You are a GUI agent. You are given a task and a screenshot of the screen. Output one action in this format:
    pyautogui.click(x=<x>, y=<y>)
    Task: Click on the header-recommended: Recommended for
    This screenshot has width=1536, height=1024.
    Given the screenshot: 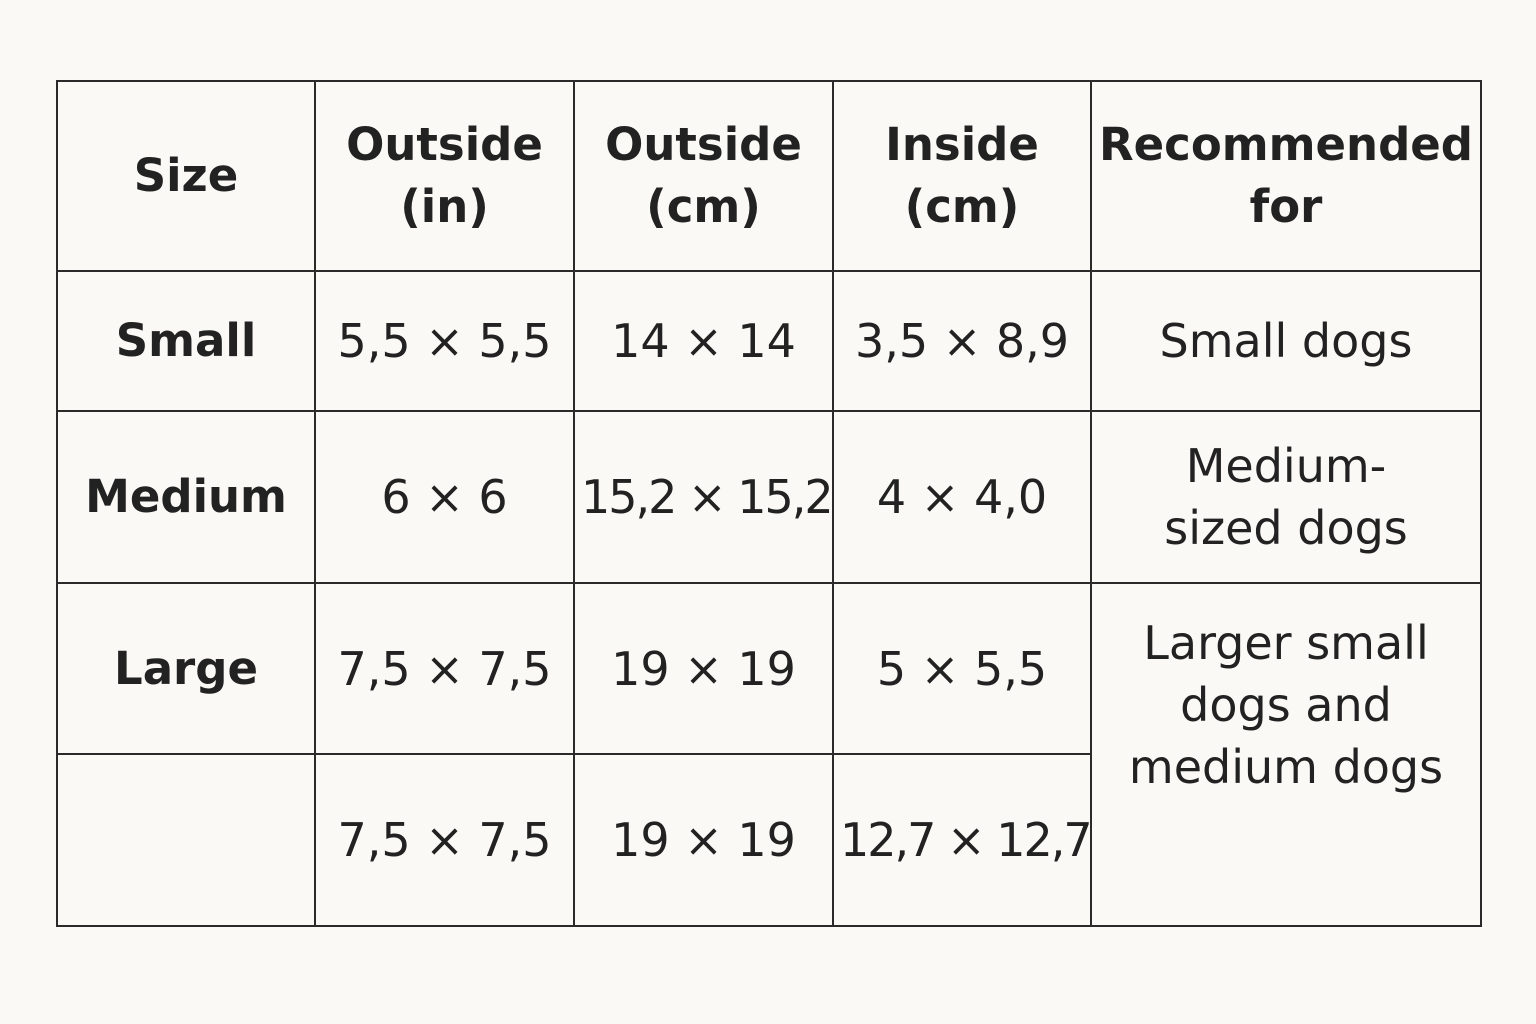 What is the action you would take?
    pyautogui.click(x=1286, y=176)
    